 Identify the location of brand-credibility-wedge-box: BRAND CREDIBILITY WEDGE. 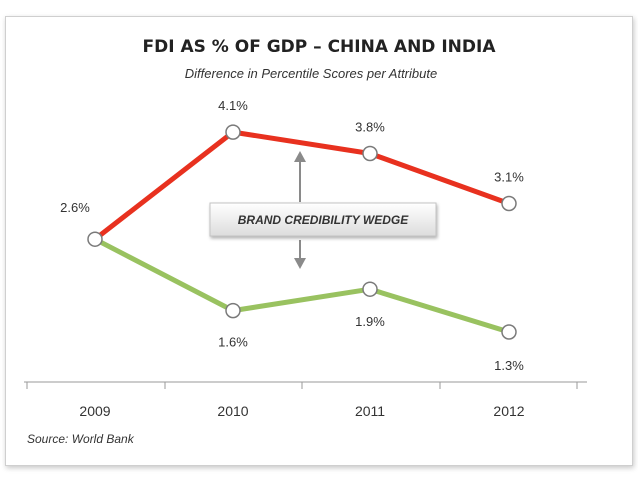
(323, 219).